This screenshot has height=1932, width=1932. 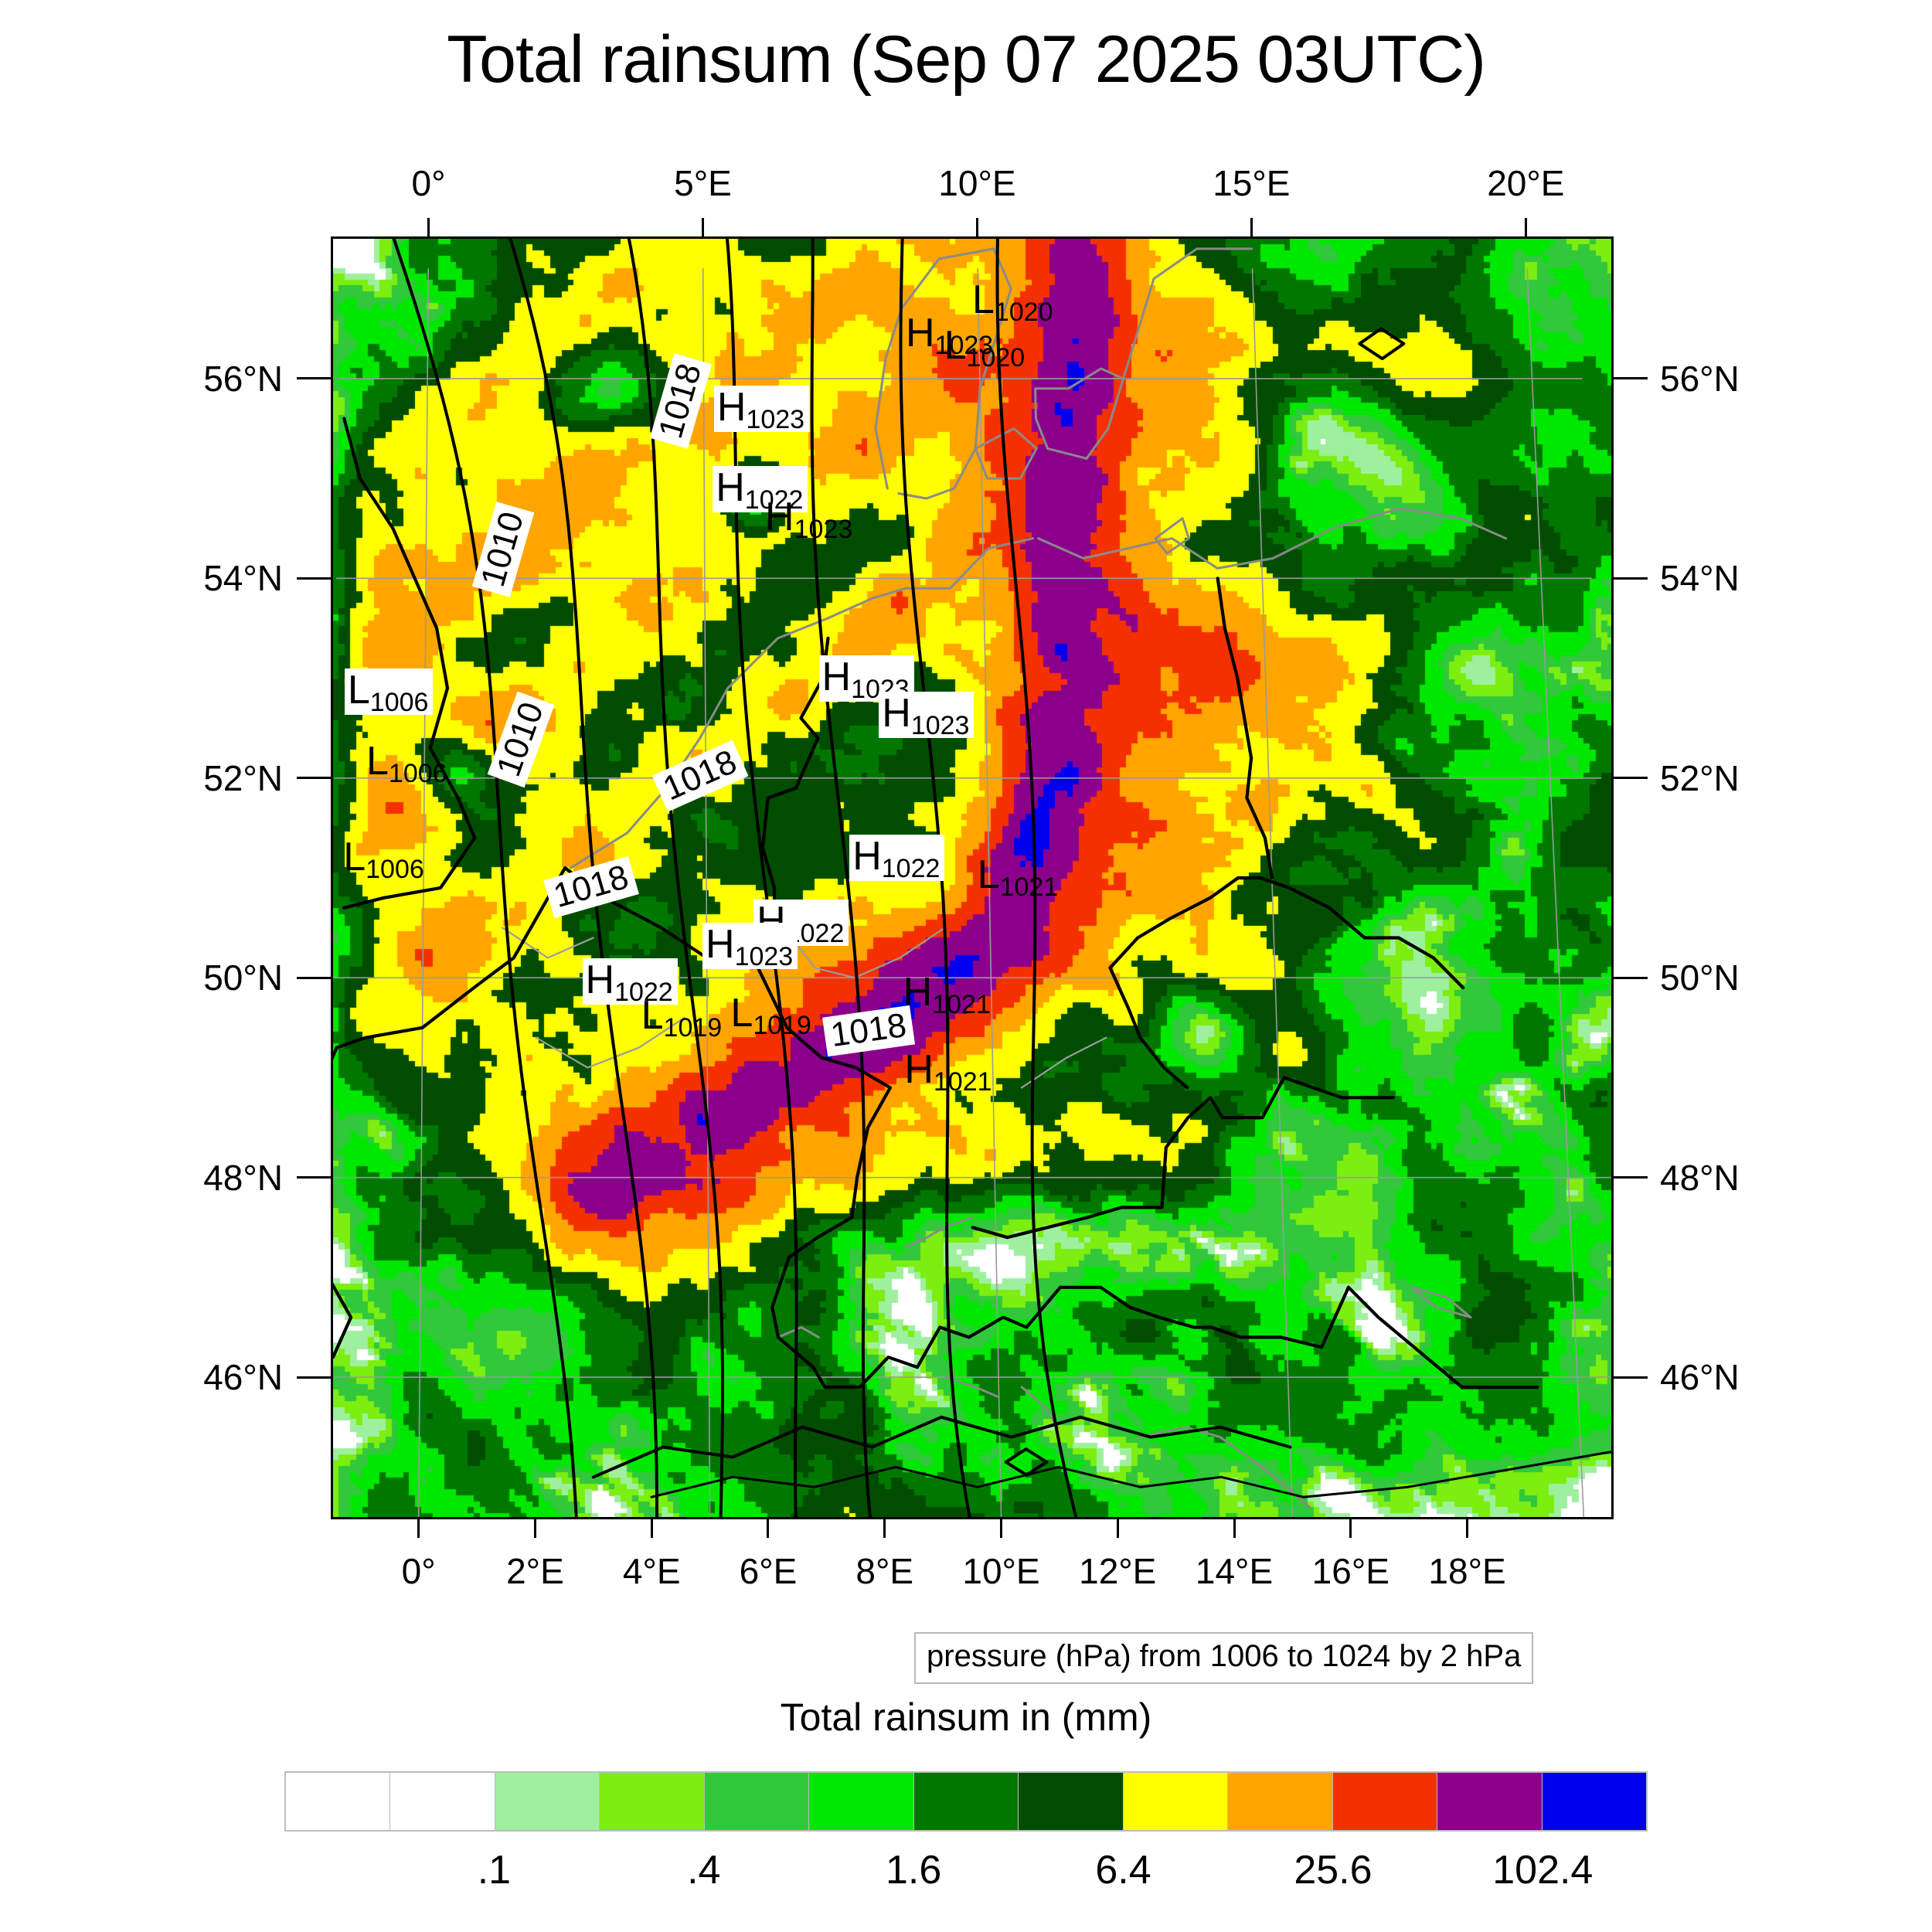 What do you see at coordinates (243, 578) in the screenshot?
I see `axis-label-left-1: 54°N` at bounding box center [243, 578].